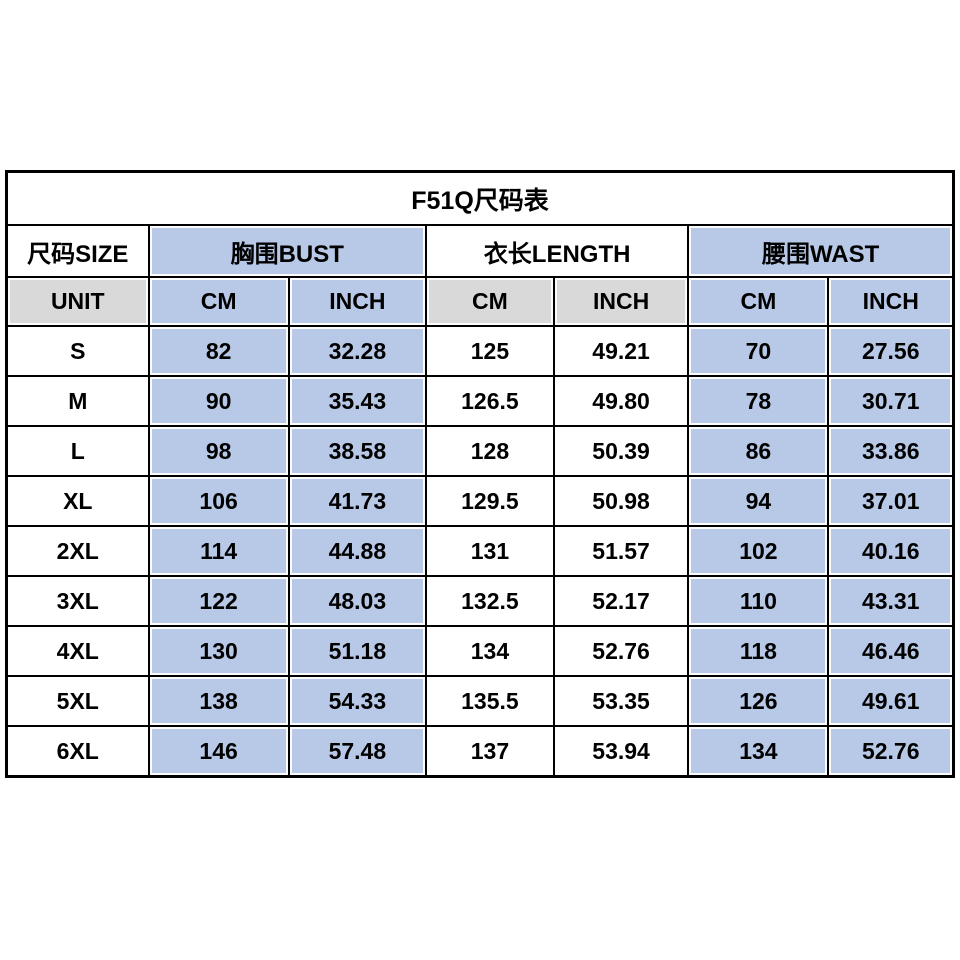  What do you see at coordinates (77, 551) in the screenshot?
I see `size-cell: 2XL` at bounding box center [77, 551].